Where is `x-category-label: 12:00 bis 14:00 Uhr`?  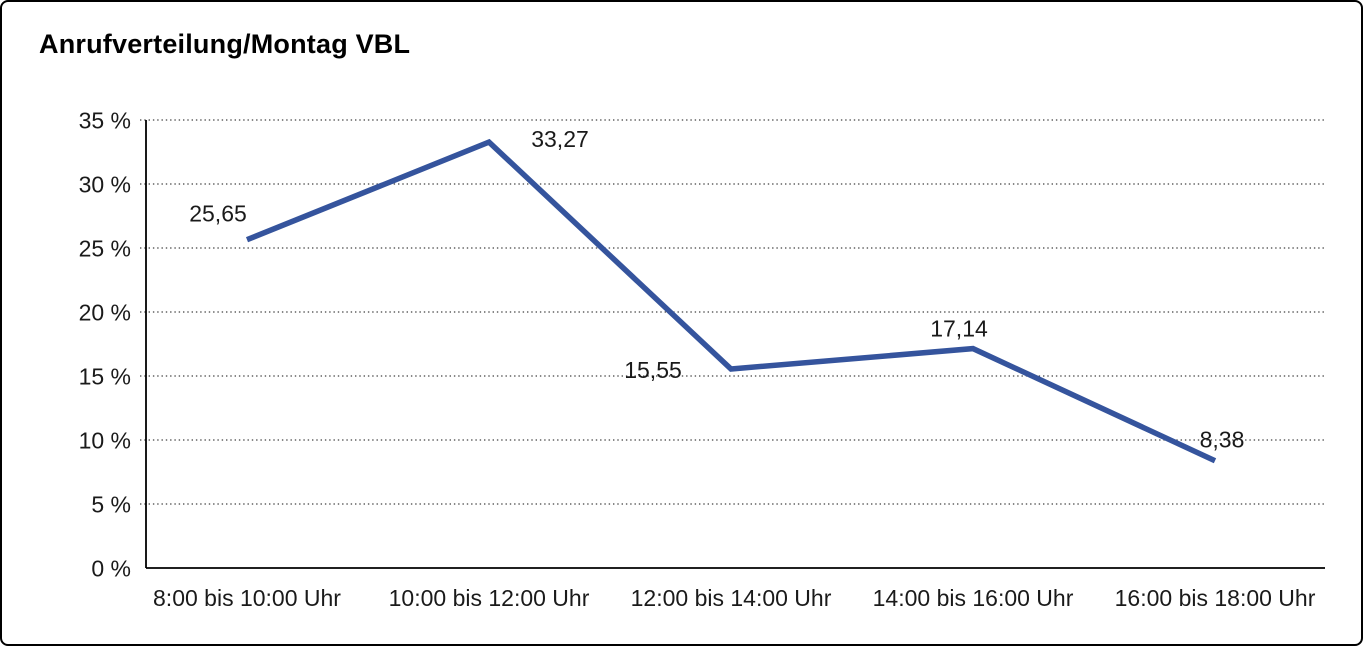
x-category-label: 12:00 bis 14:00 Uhr is located at coordinates (731, 598).